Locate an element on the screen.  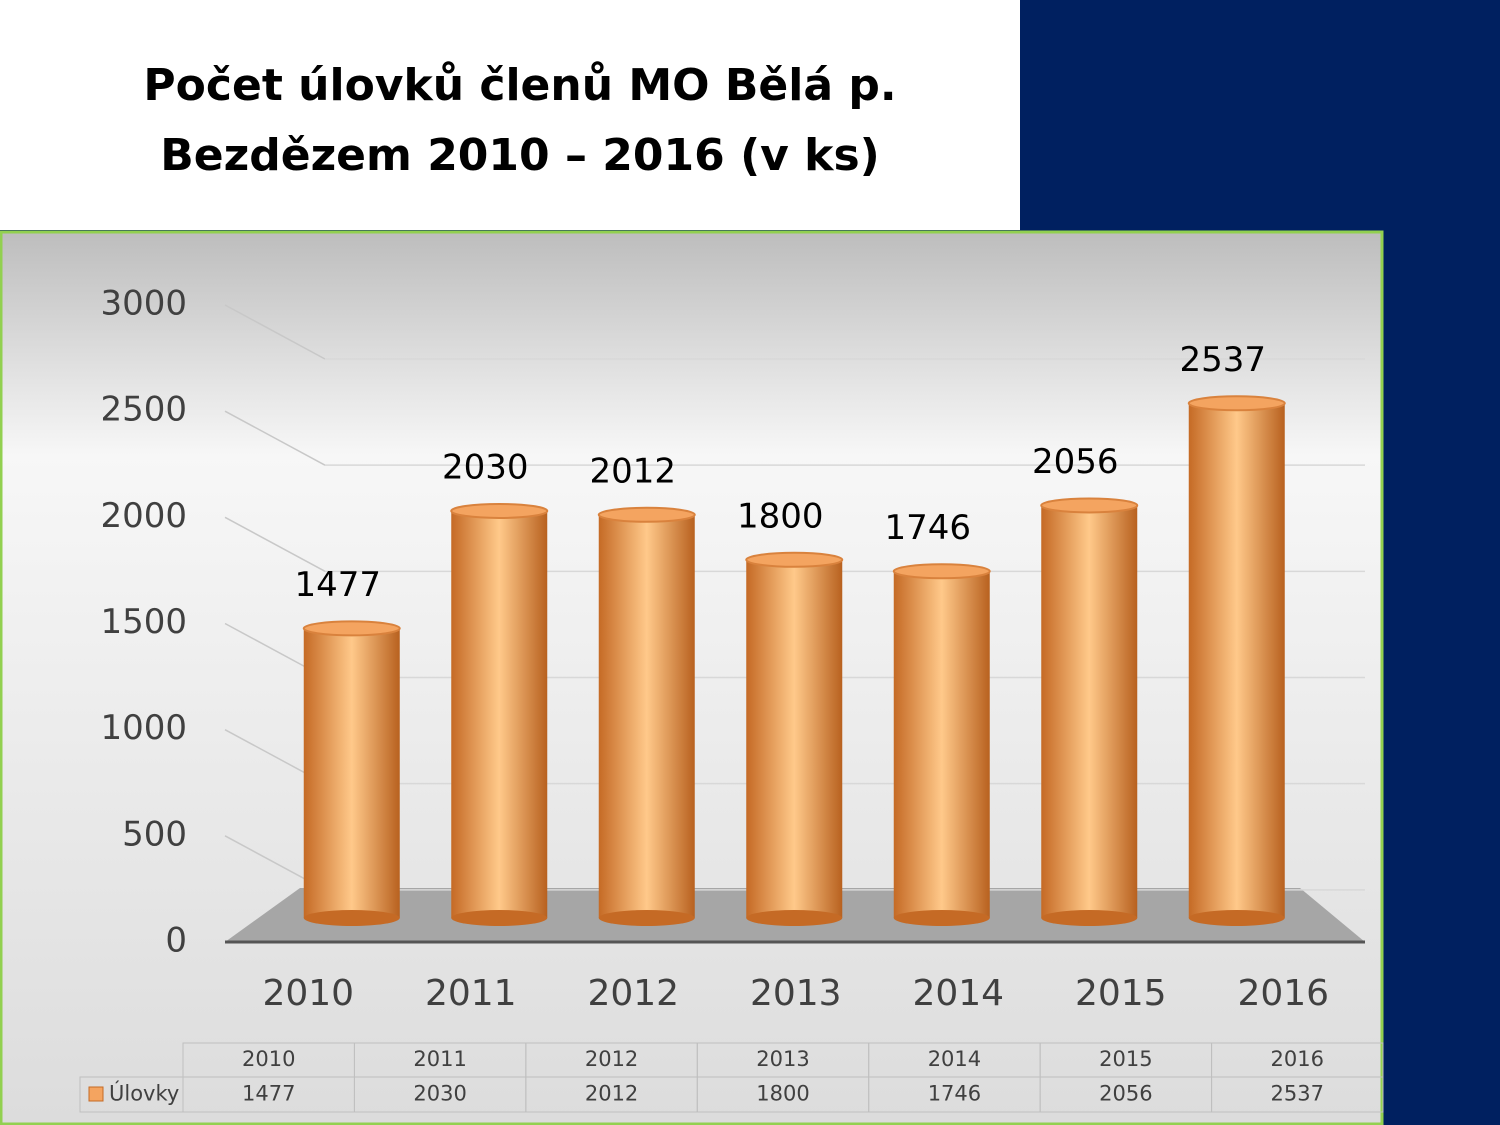
table-value: 2056 is located at coordinates (1125, 1094).